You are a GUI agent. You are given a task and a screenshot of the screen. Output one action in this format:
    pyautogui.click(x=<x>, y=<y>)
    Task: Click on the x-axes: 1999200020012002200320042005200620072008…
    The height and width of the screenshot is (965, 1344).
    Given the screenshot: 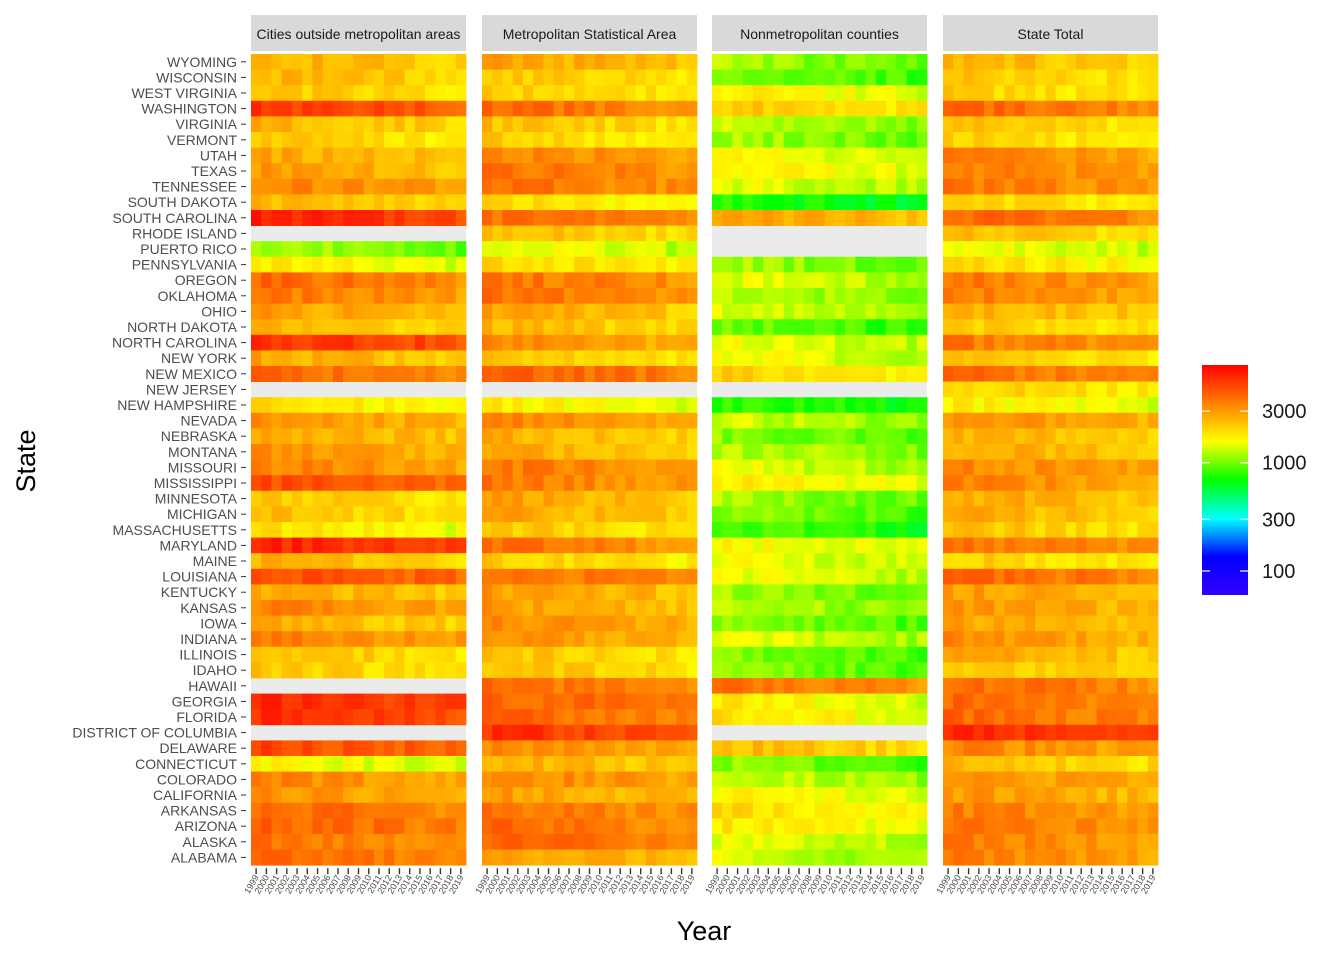 What is the action you would take?
    pyautogui.click(x=700, y=882)
    